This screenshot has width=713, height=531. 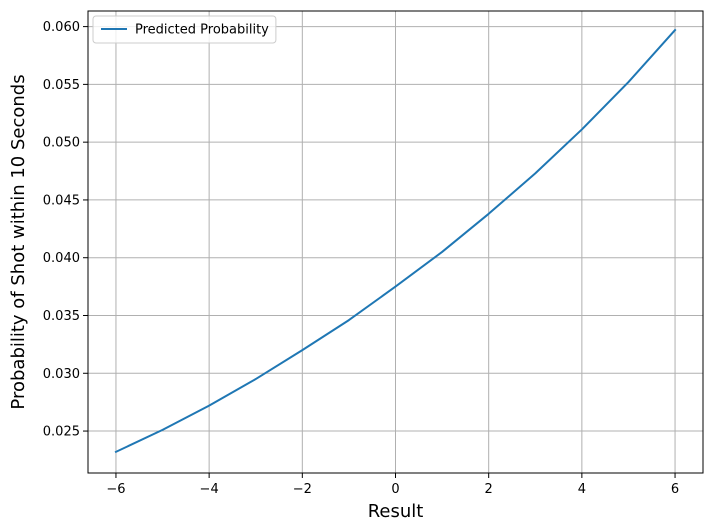 I want to click on y-tick-label: 0.060, so click(x=61, y=27).